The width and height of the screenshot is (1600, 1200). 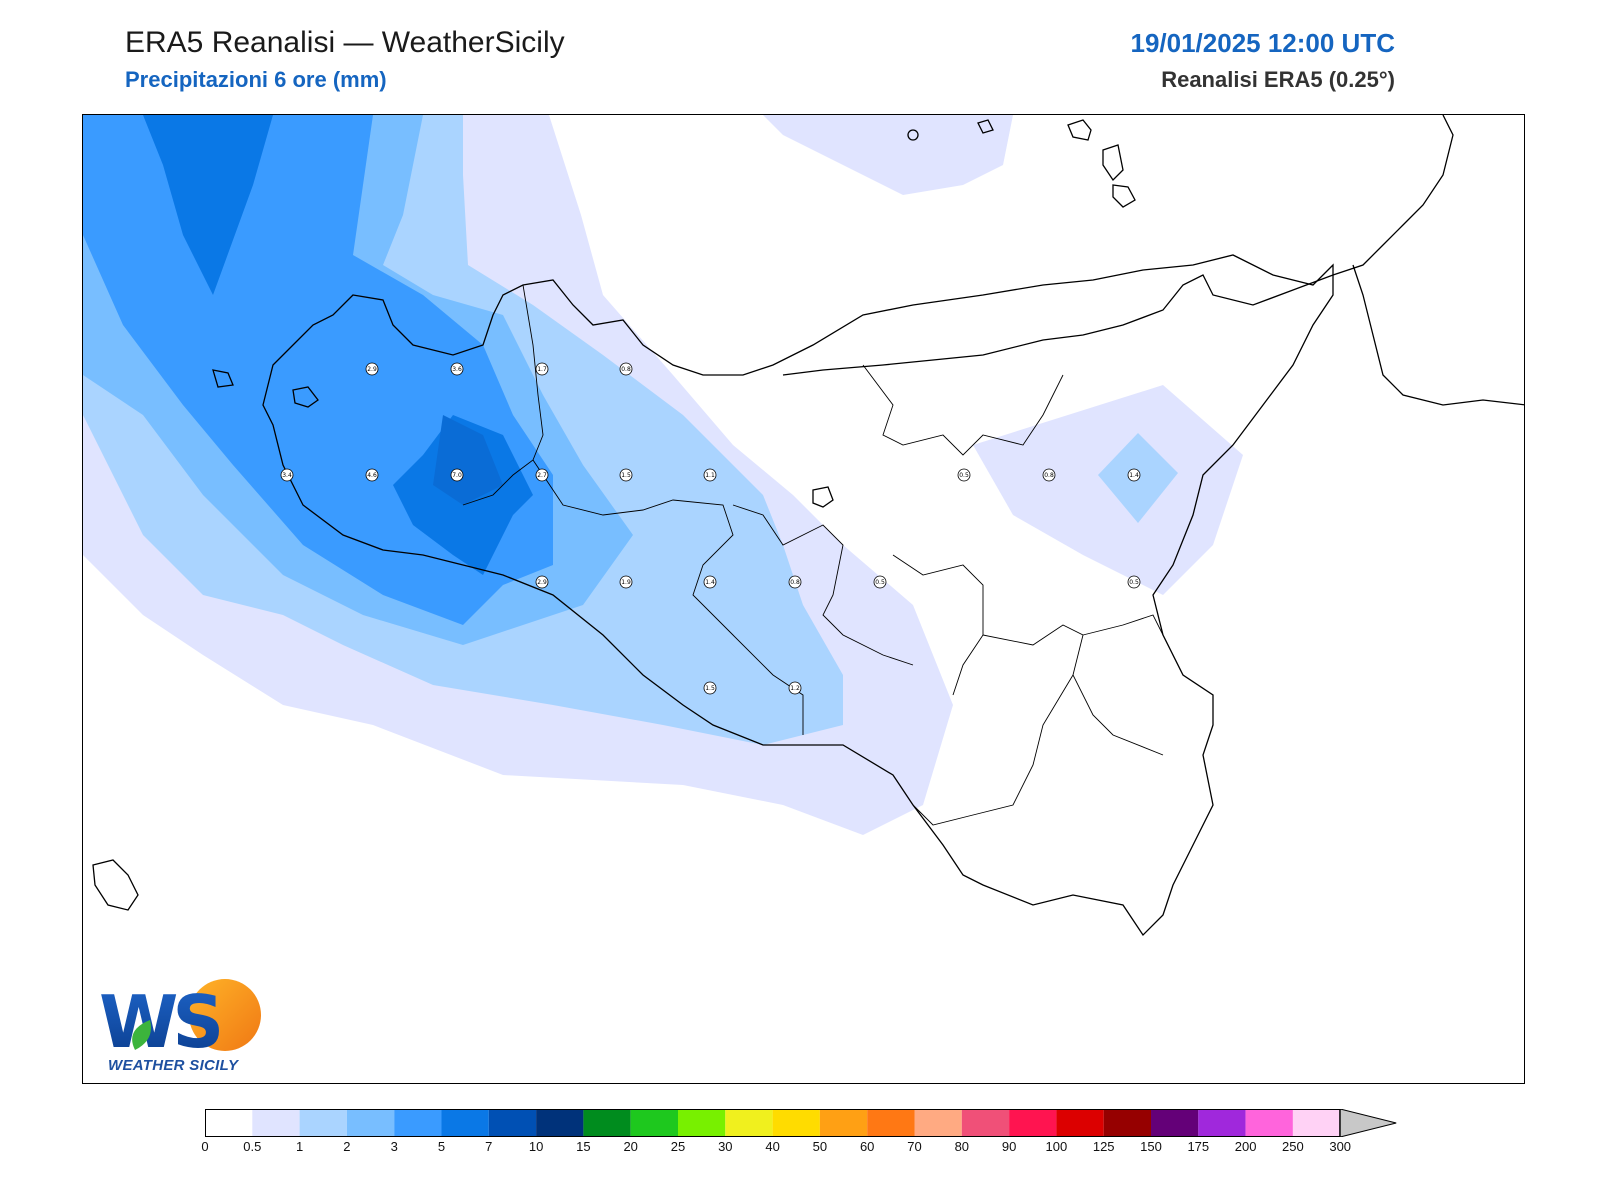 What do you see at coordinates (503, 395) in the screenshot?
I see `border-trapani-palermo` at bounding box center [503, 395].